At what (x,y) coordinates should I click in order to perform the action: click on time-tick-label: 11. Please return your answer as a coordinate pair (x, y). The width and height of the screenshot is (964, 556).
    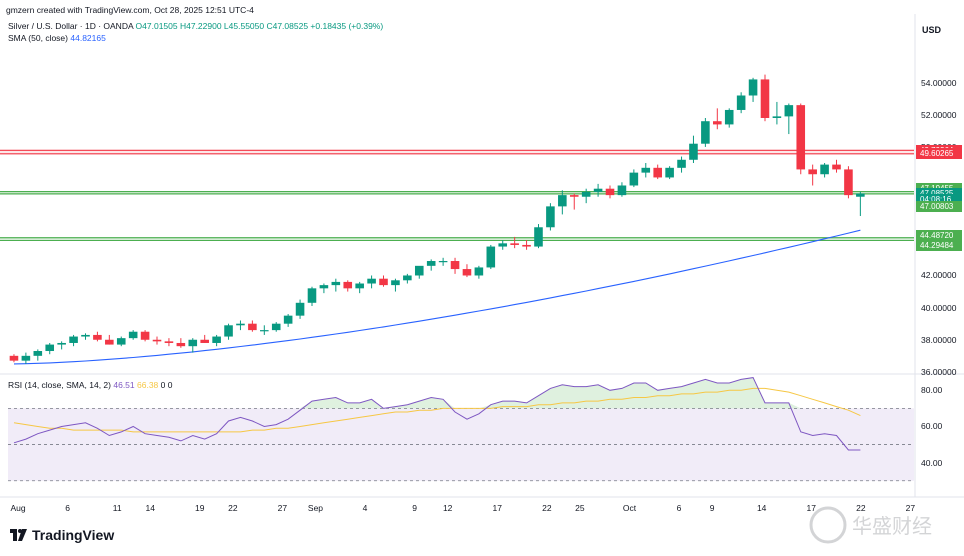
    Looking at the image, I should click on (117, 508).